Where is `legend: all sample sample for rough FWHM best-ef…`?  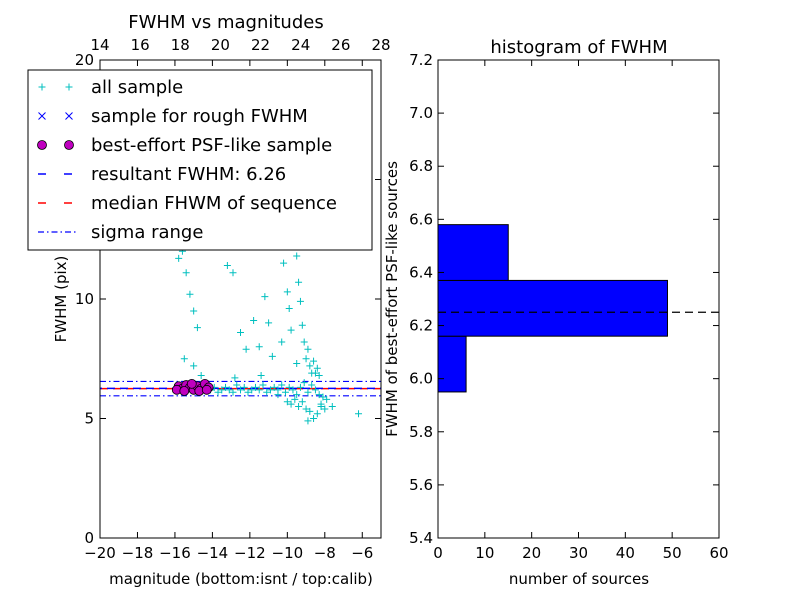
legend: all sample sample for rough FWHM best-ef… is located at coordinates (200, 160).